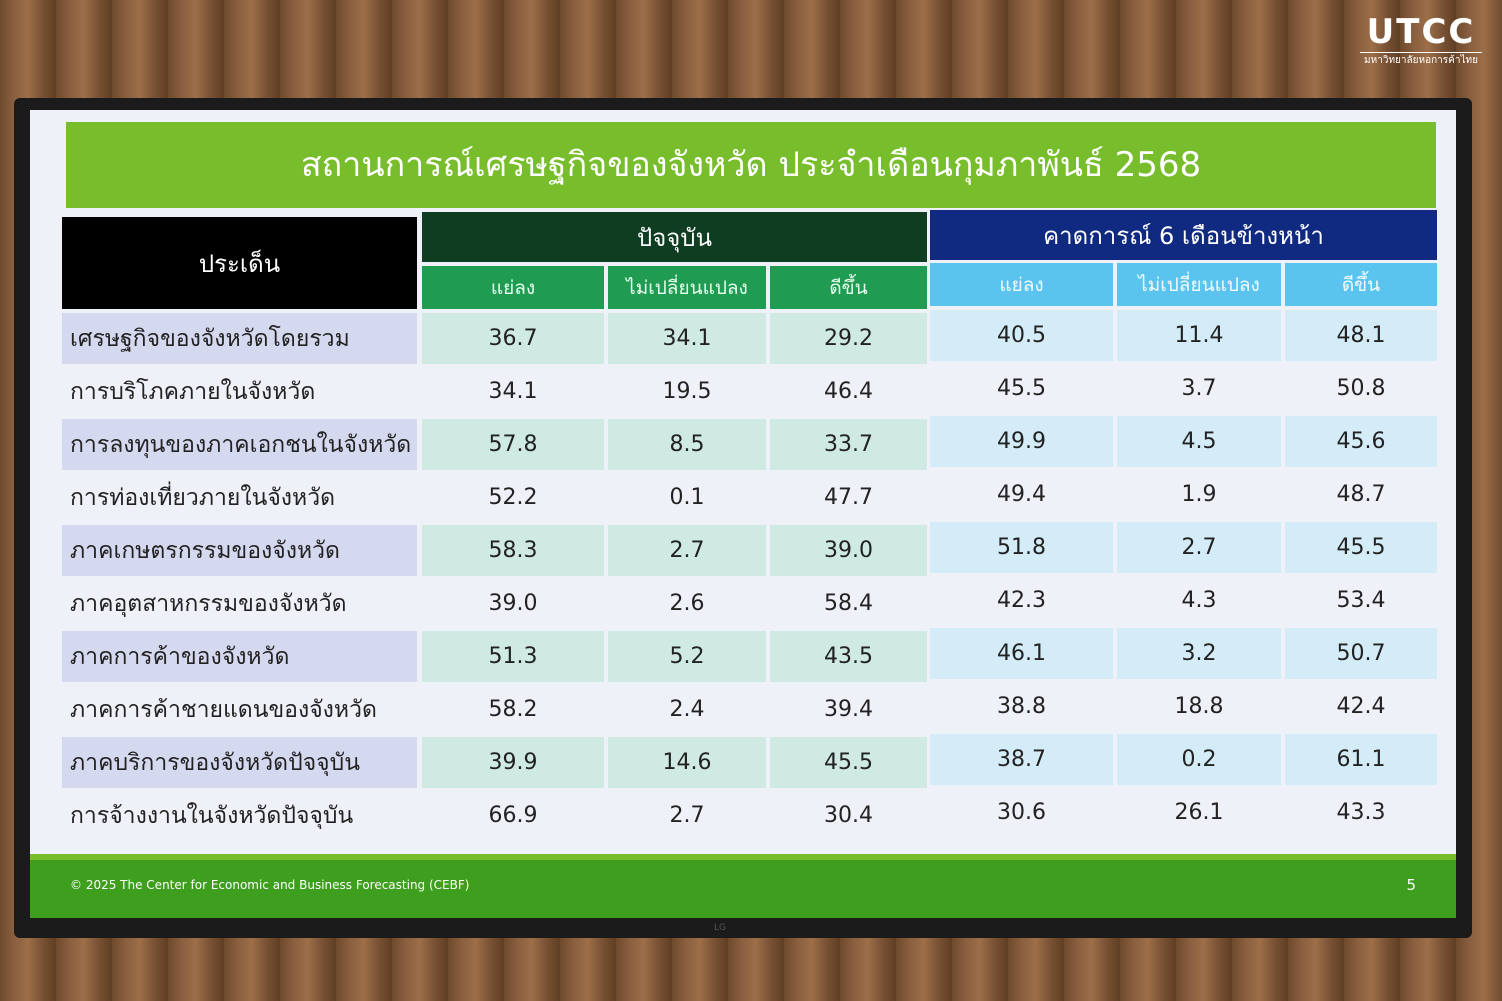 The image size is (1502, 1001). Describe the element at coordinates (674, 237) in the screenshot. I see `header-current: ปัจจุบัน` at that location.